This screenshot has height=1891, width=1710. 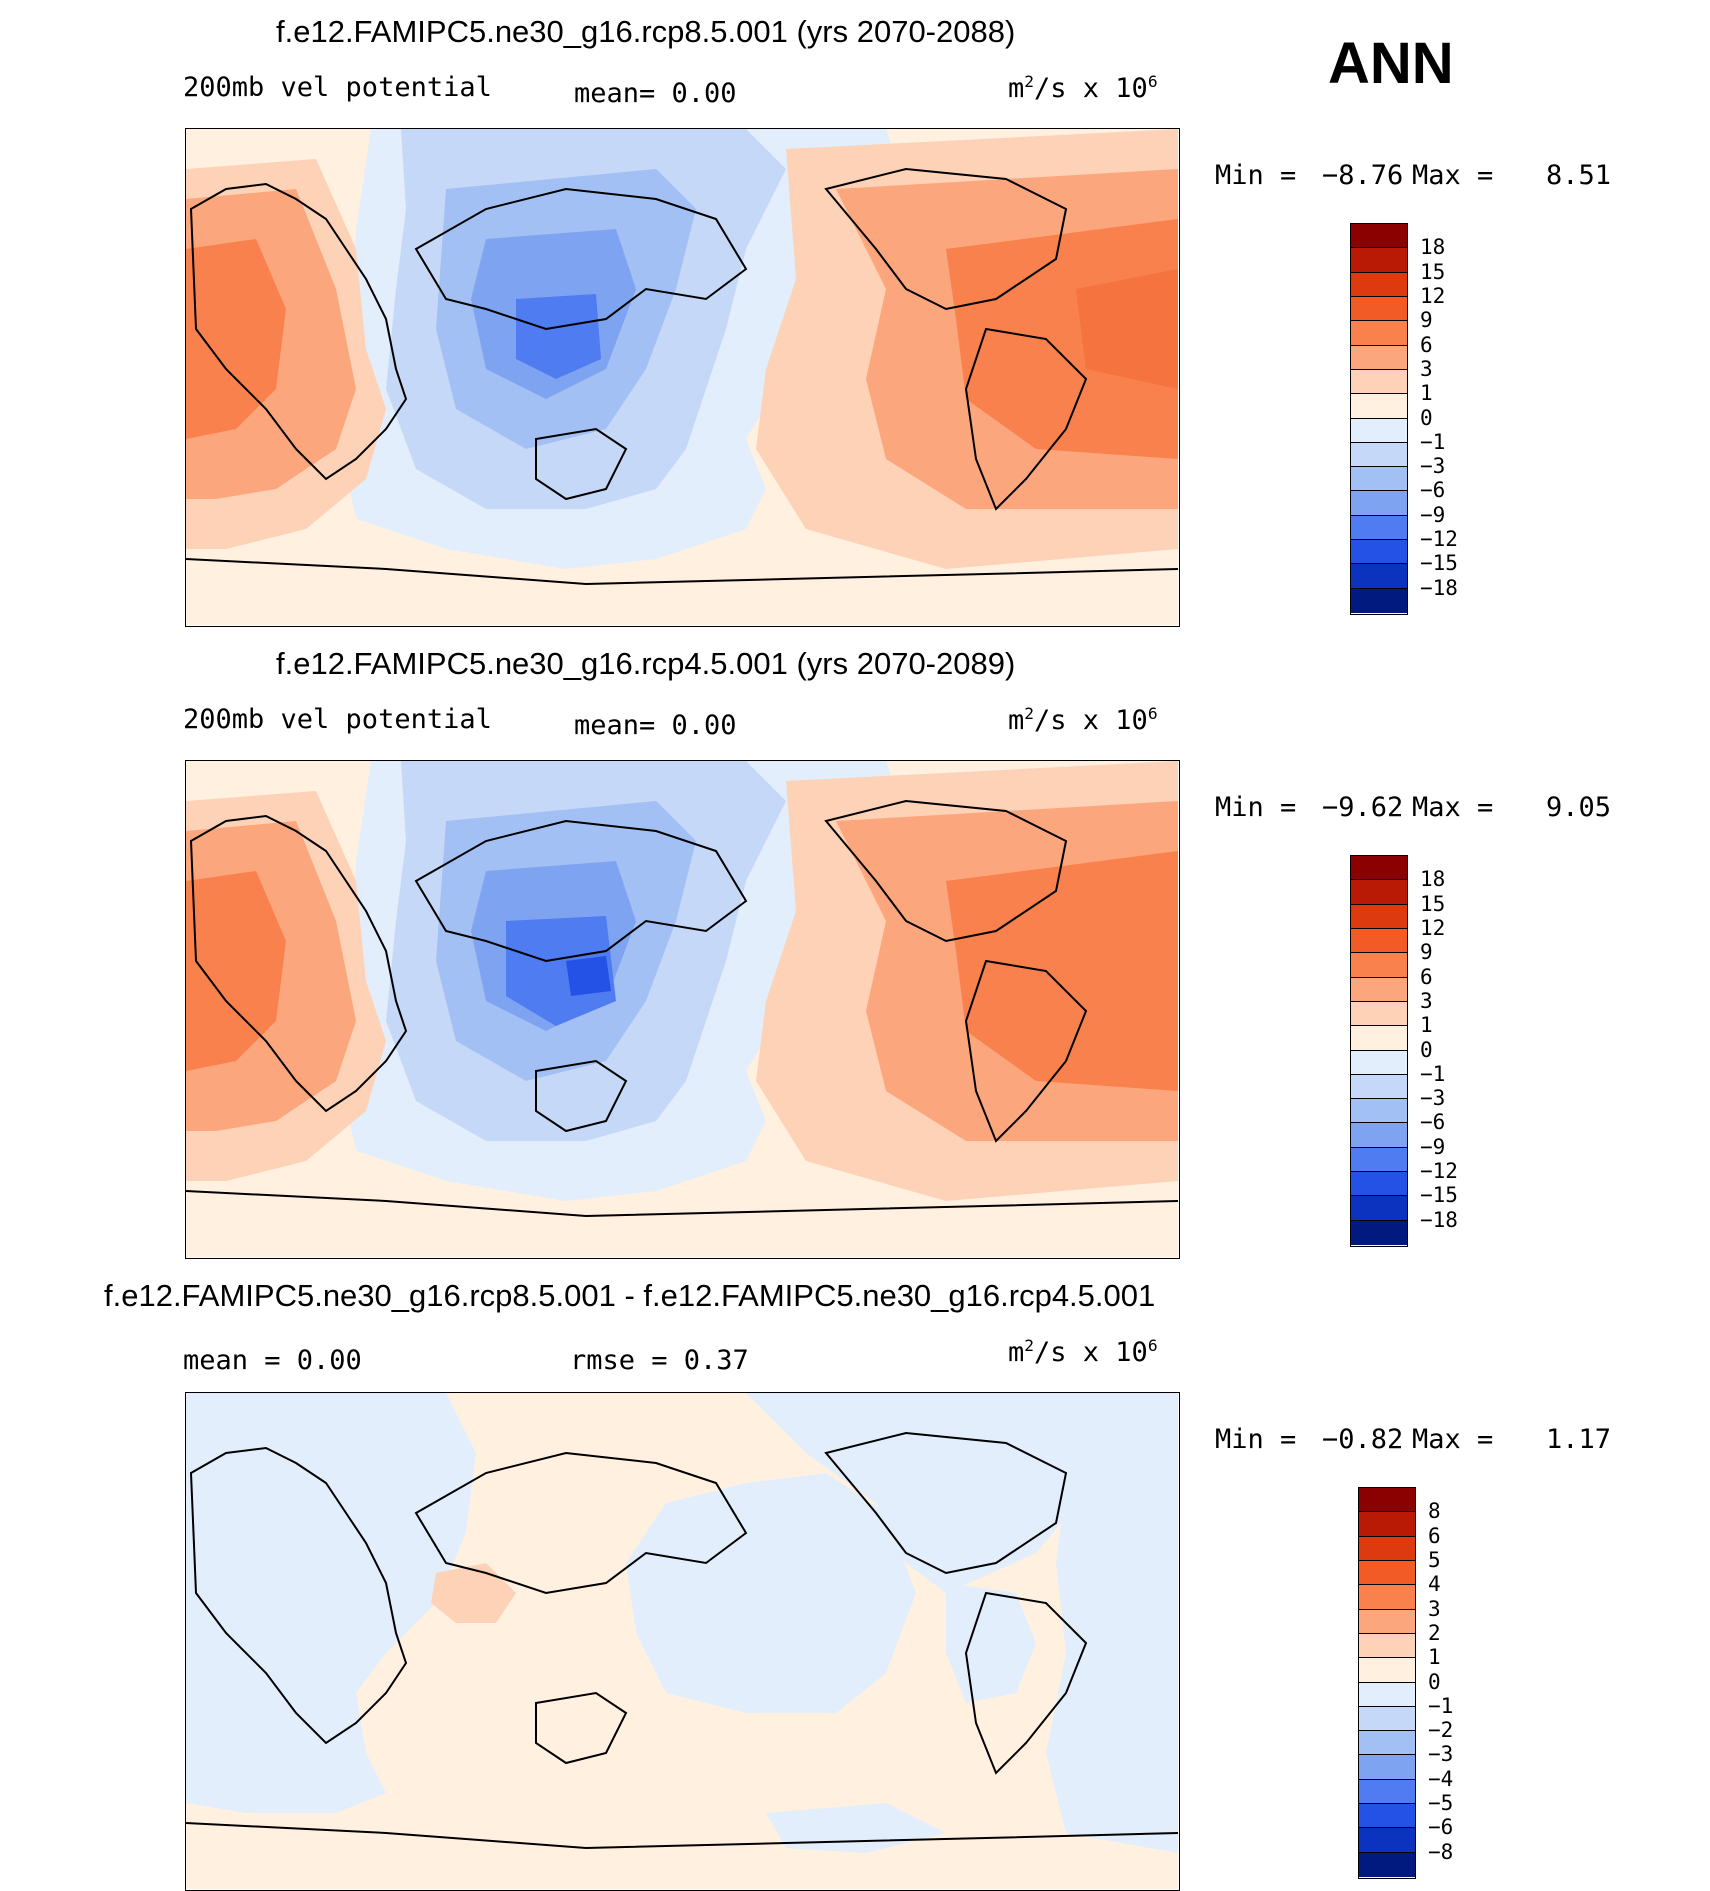 I want to click on panel1-variable-label: 200mb vel potential, so click(x=337, y=87).